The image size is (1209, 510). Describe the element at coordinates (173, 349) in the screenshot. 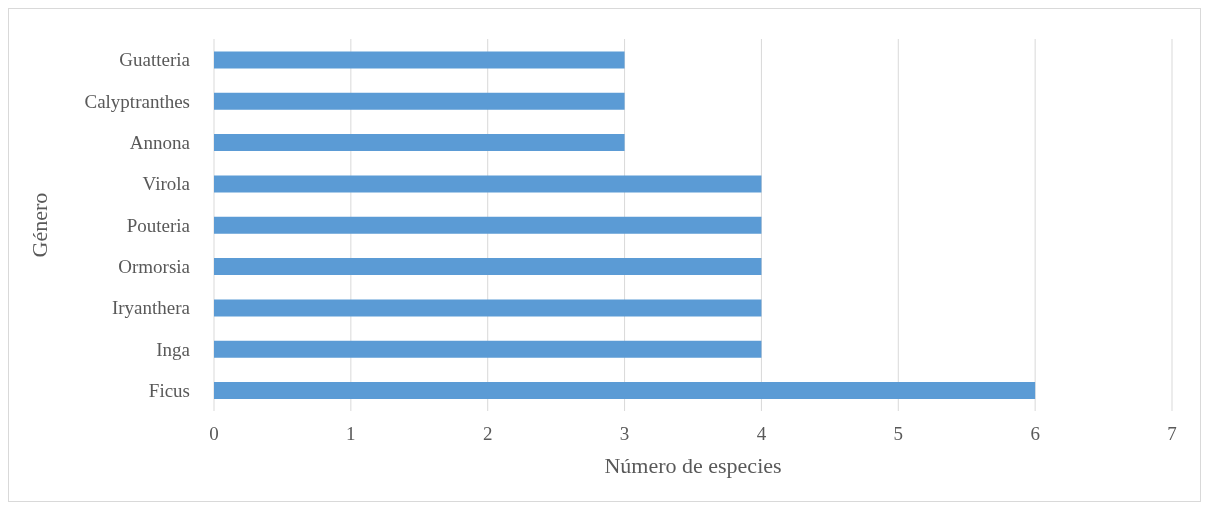

I see `y-tick-label: Inga` at that location.